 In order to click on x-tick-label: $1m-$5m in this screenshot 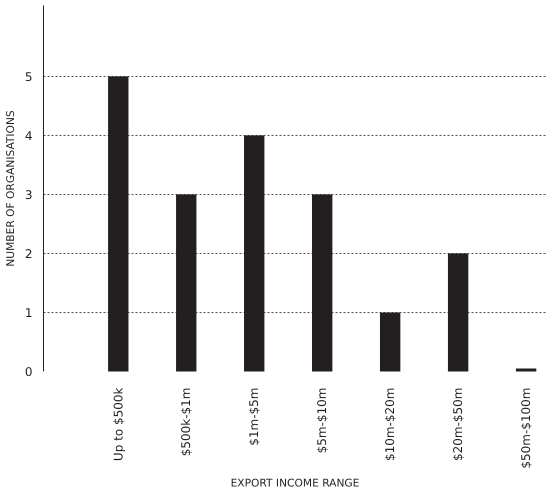, I will do `click(254, 417)`.